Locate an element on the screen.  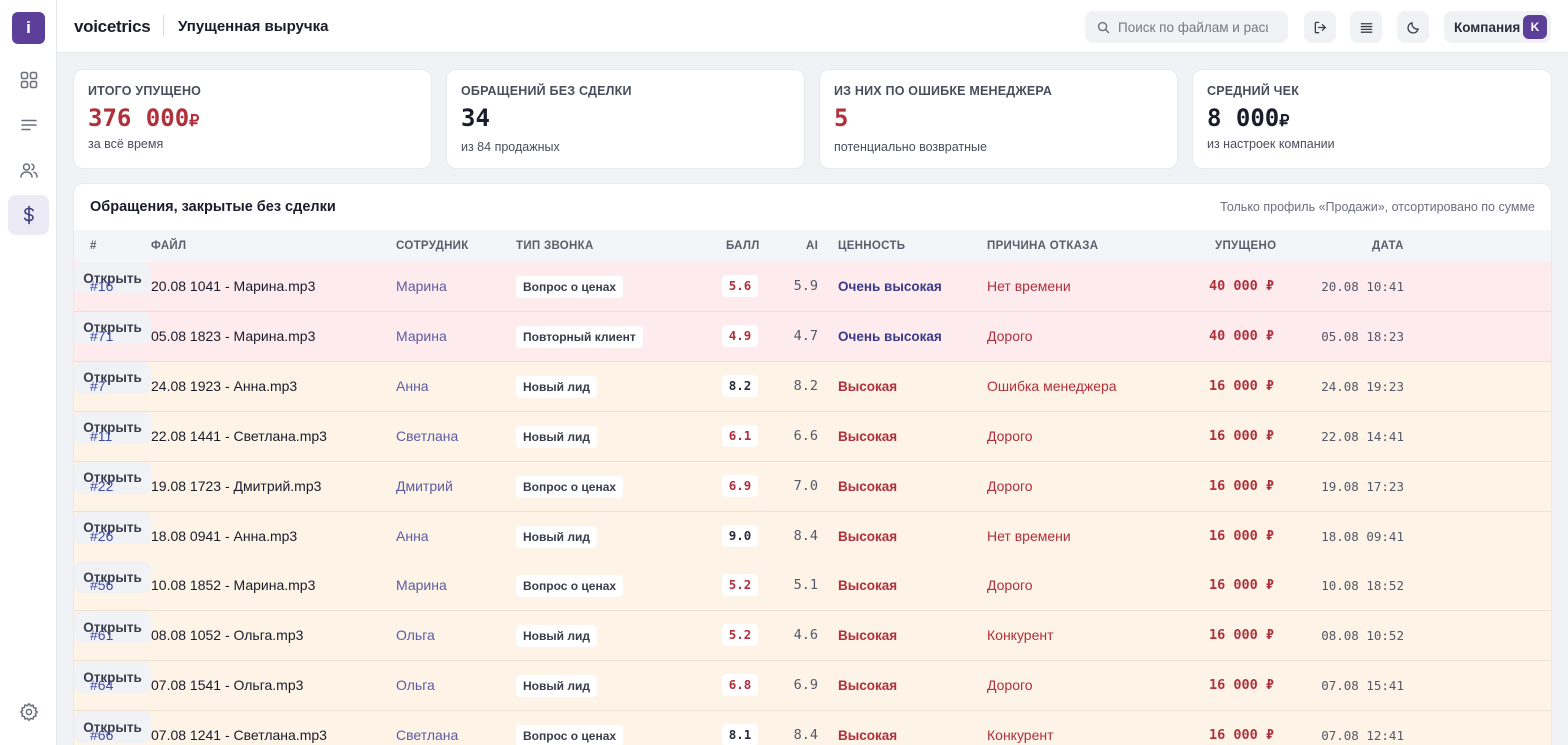
logout-button is located at coordinates (1320, 27).